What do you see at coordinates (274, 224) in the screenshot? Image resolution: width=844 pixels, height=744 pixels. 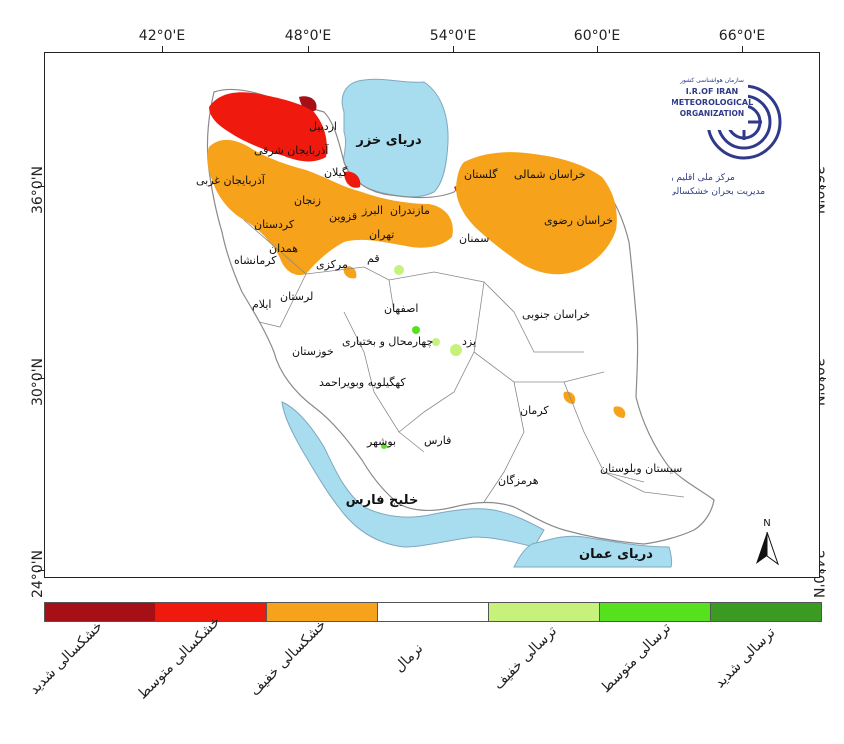 I see `province-label-kurdistan: کردستان` at bounding box center [274, 224].